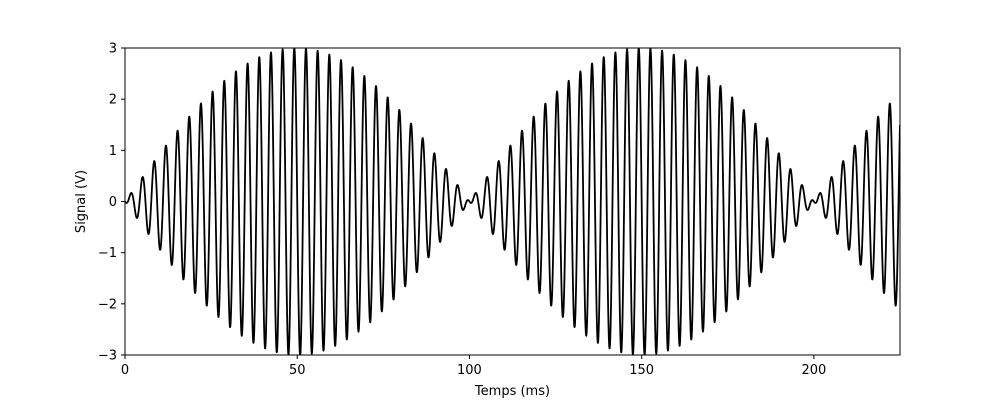  I want to click on x-tick-label: 150, so click(641, 370).